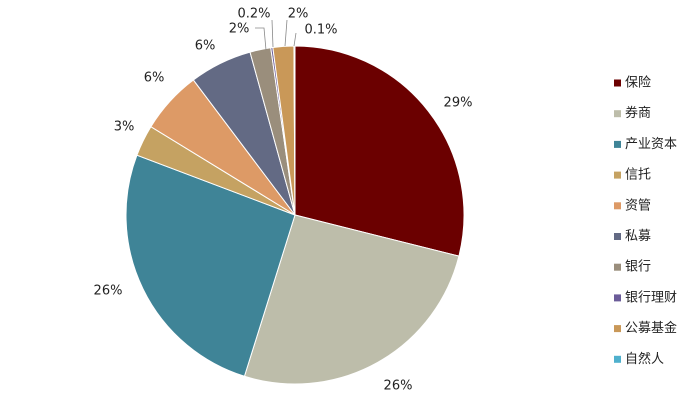 This screenshot has height=401, width=700. Describe the element at coordinates (651, 328) in the screenshot. I see `legend-label-9: 公募基金` at that location.